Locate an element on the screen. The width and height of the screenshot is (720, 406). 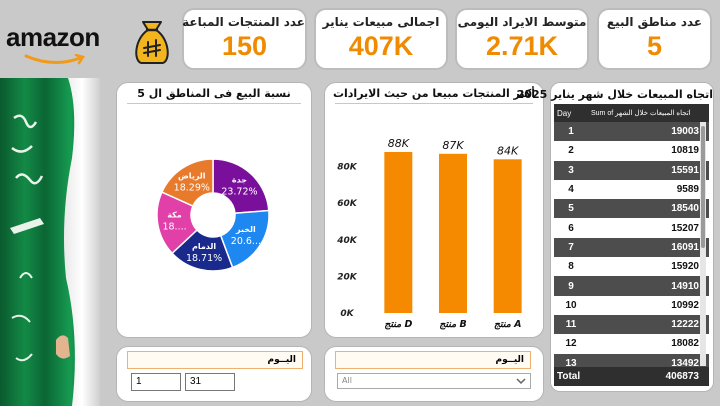
total-value: 406873 is located at coordinates (682, 376).